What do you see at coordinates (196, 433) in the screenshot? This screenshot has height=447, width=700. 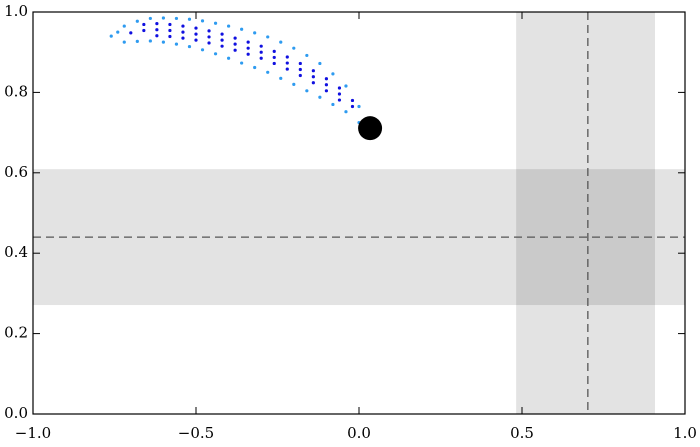 I see `x-tick-label: −0.5` at bounding box center [196, 433].